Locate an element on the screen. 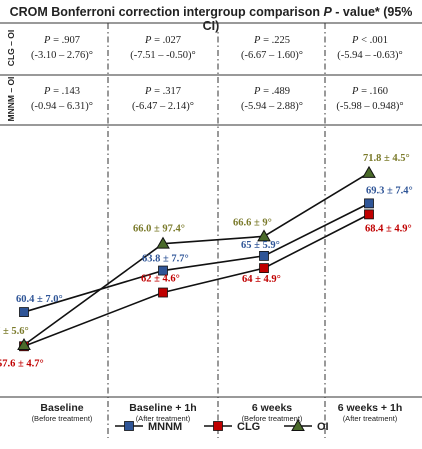 Image resolution: width=422 pixels, height=449 pixels. legend: MNNM CLG OI is located at coordinates (222, 425).